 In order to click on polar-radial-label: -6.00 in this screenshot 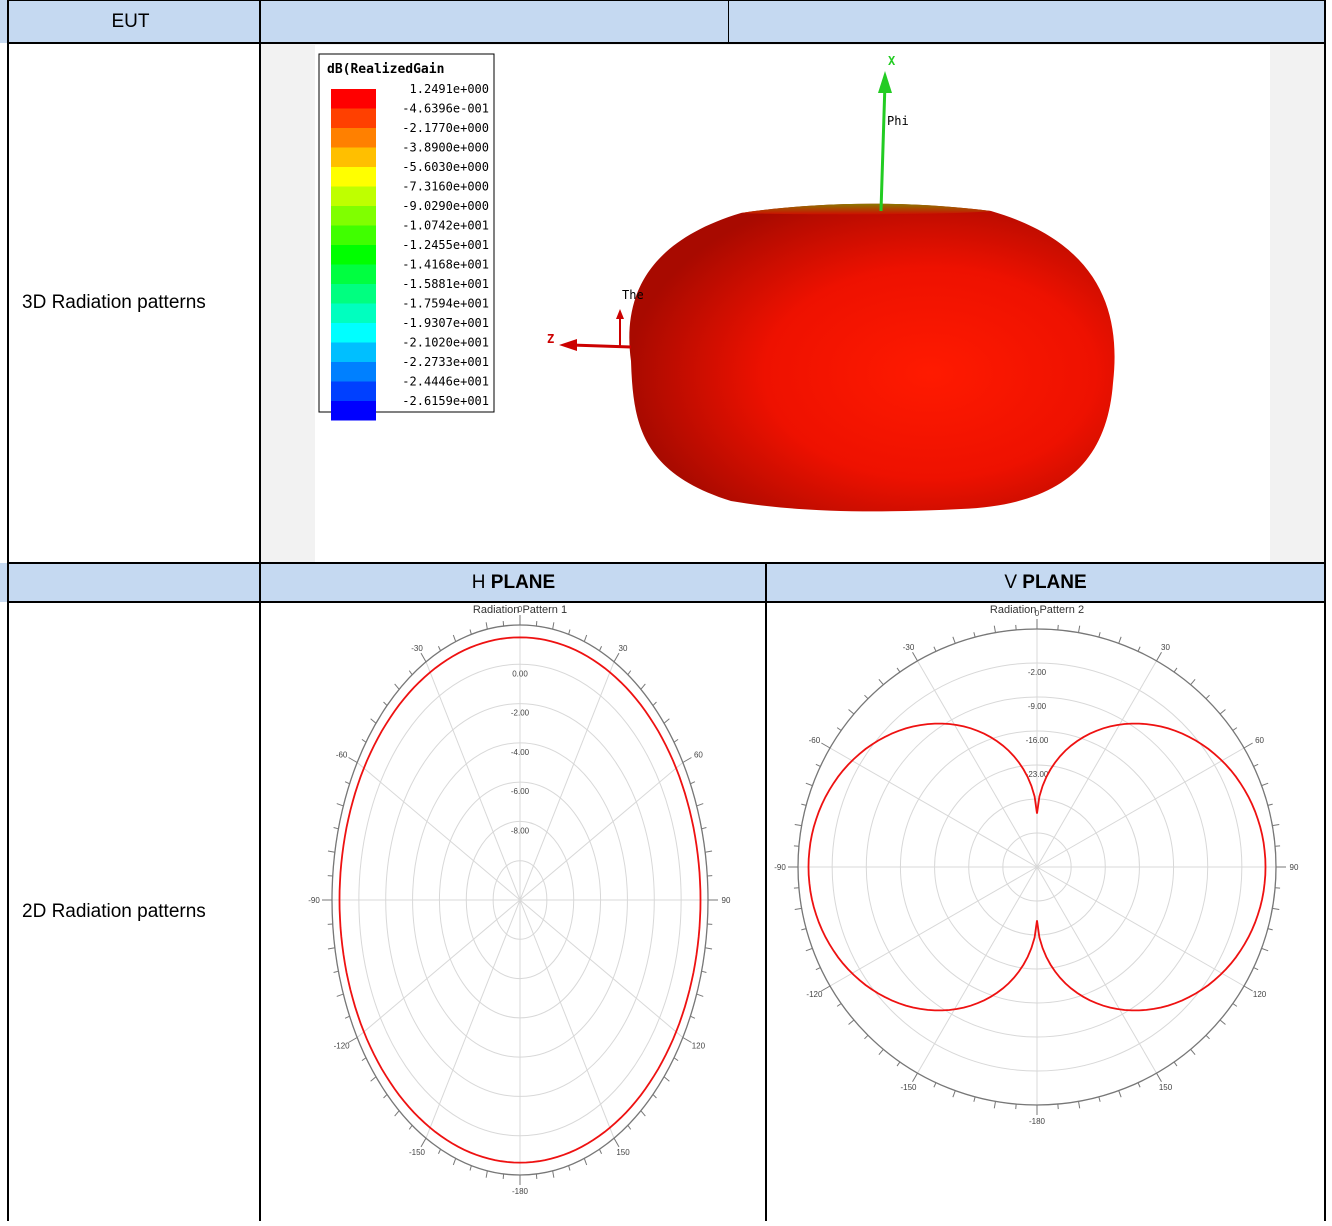, I will do `click(520, 791)`.